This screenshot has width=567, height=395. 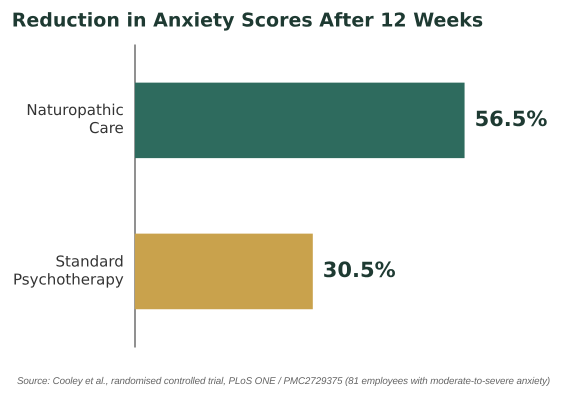 What do you see at coordinates (248, 20) in the screenshot?
I see `chart-title: Reduction in Anxiety Scores After 12 Weeks` at bounding box center [248, 20].